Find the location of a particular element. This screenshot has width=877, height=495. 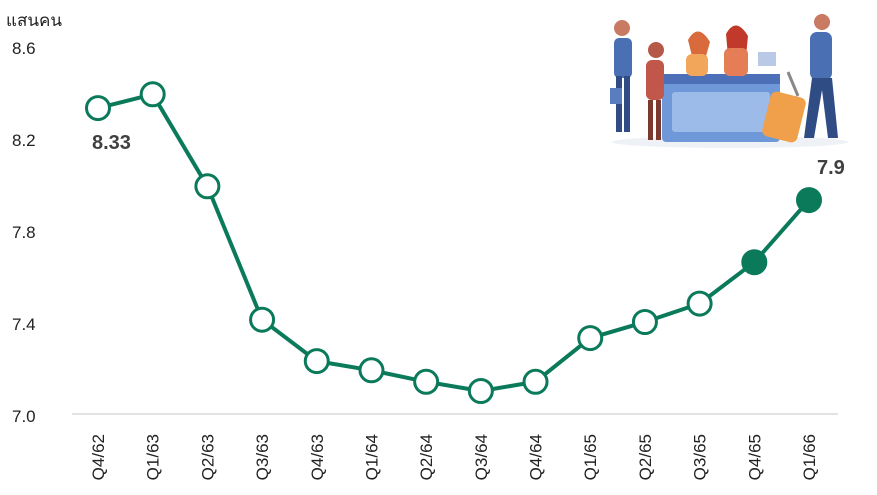

x-tick-label: Q4/63 is located at coordinates (317, 457).